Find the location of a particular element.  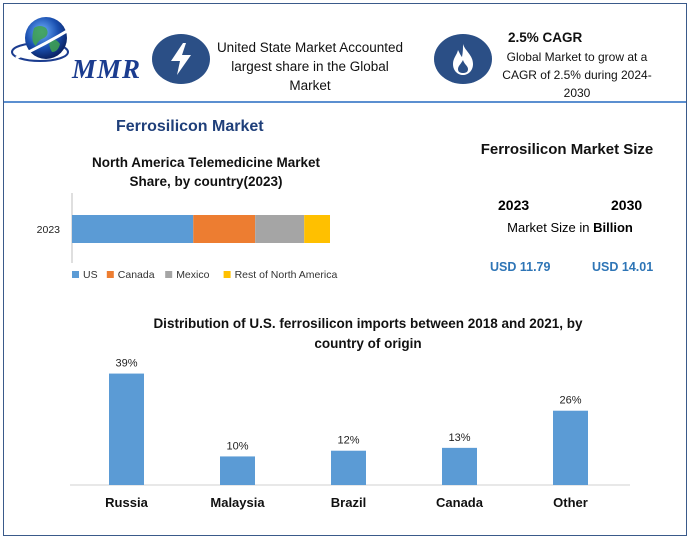

market-value-2030: USD 14.01 is located at coordinates (623, 267).